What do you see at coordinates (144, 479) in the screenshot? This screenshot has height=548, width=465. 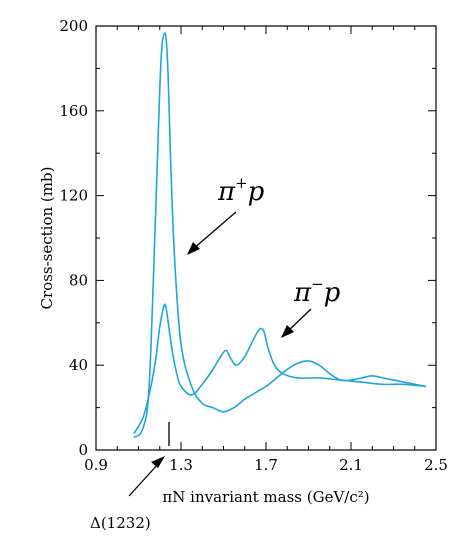 I see `delta-arrow` at bounding box center [144, 479].